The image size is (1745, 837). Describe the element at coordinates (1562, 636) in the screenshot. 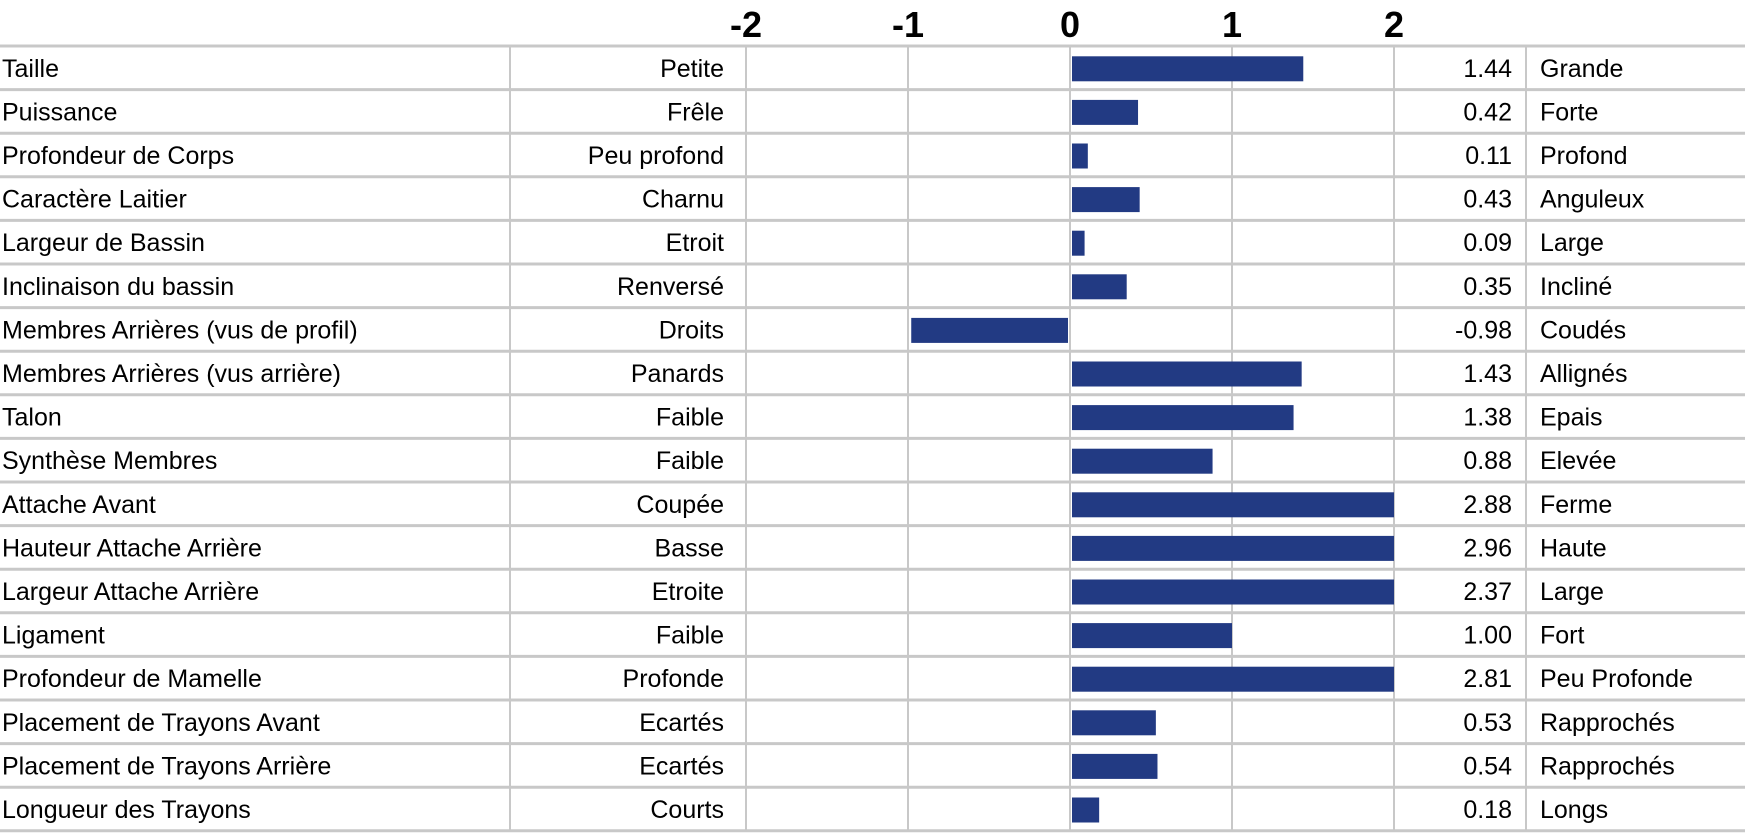

I see `high-descriptor: Fort` at that location.